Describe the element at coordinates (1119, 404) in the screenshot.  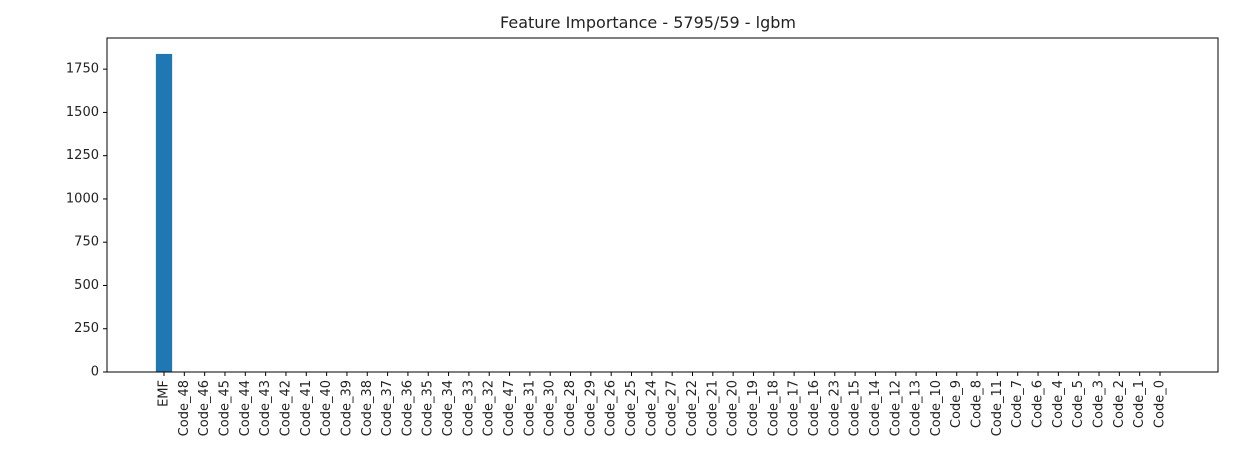
I see `x-tick-label: Code_2` at that location.